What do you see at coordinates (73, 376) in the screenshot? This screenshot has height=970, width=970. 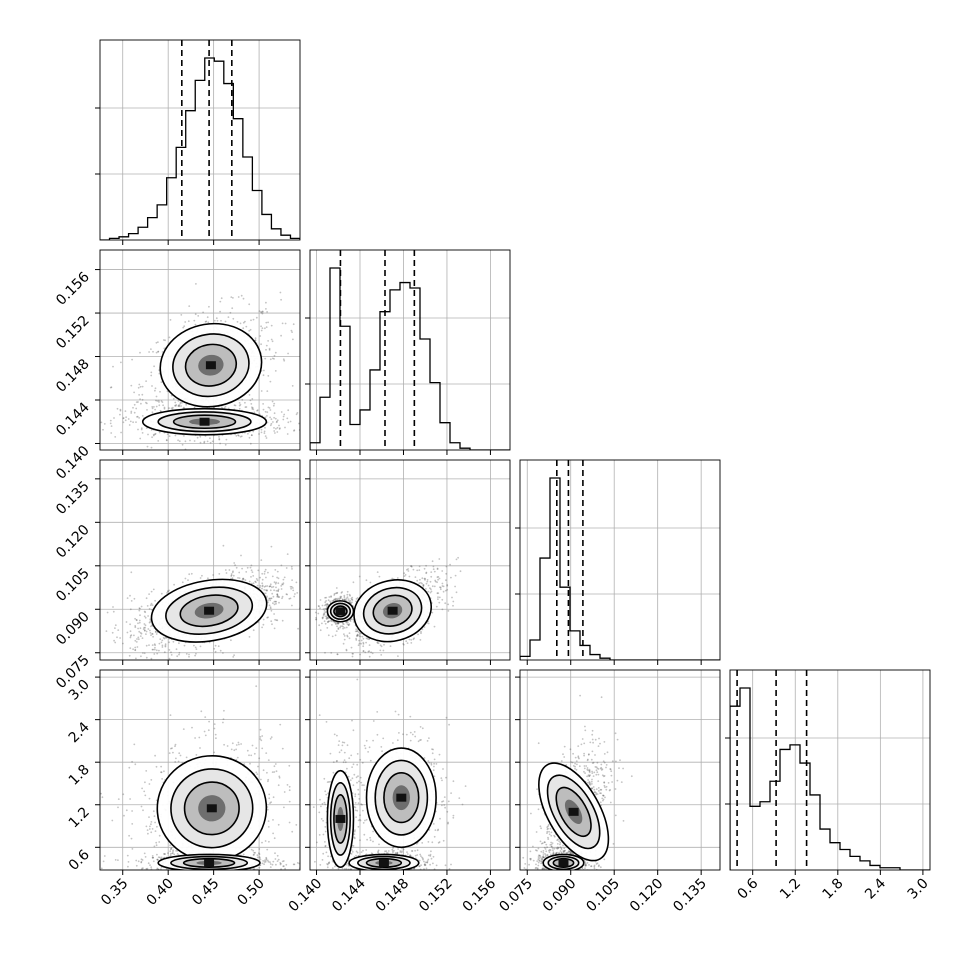 I see `y-tick-label: 0.148` at bounding box center [73, 376].